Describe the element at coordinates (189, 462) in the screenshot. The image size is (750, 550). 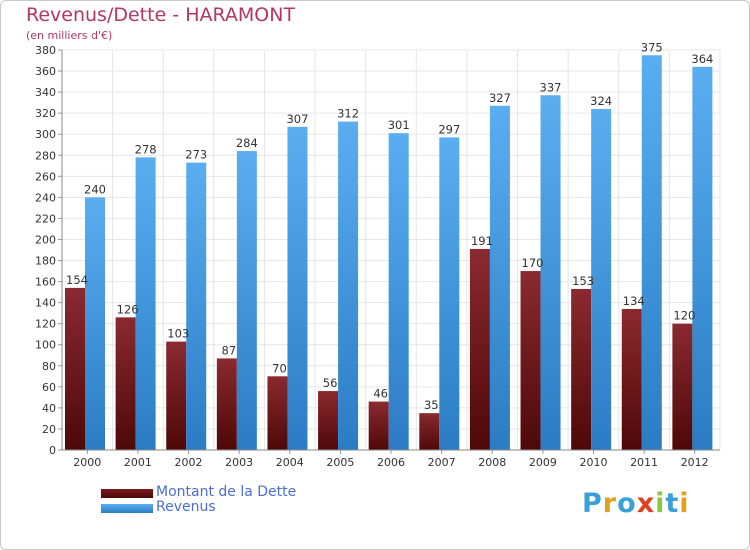
I see `x-tick-label: 2002` at that location.